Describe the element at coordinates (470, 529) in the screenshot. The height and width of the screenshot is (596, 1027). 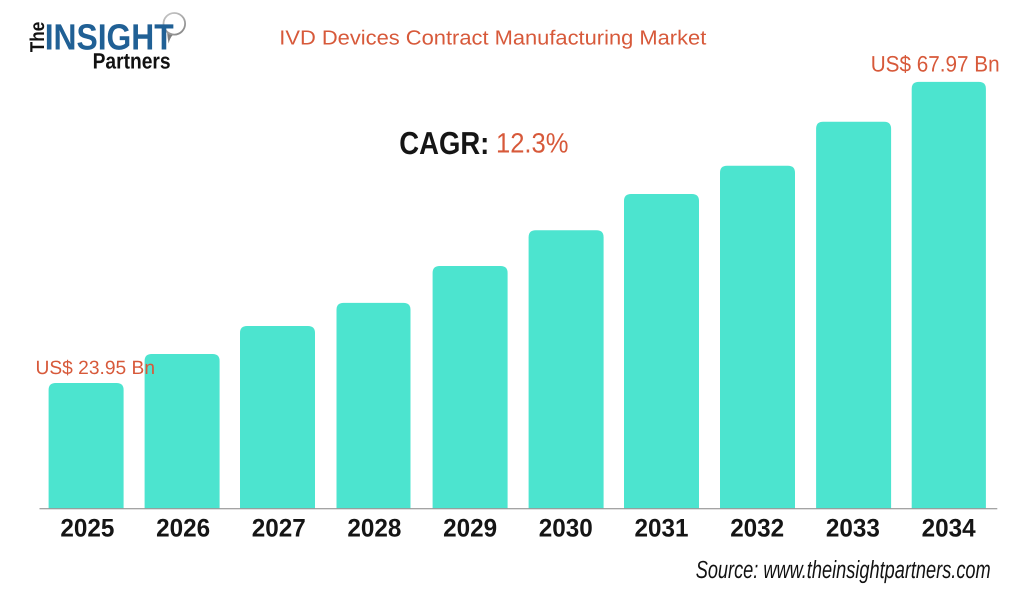
I see `svg-text: 2029` at that location.